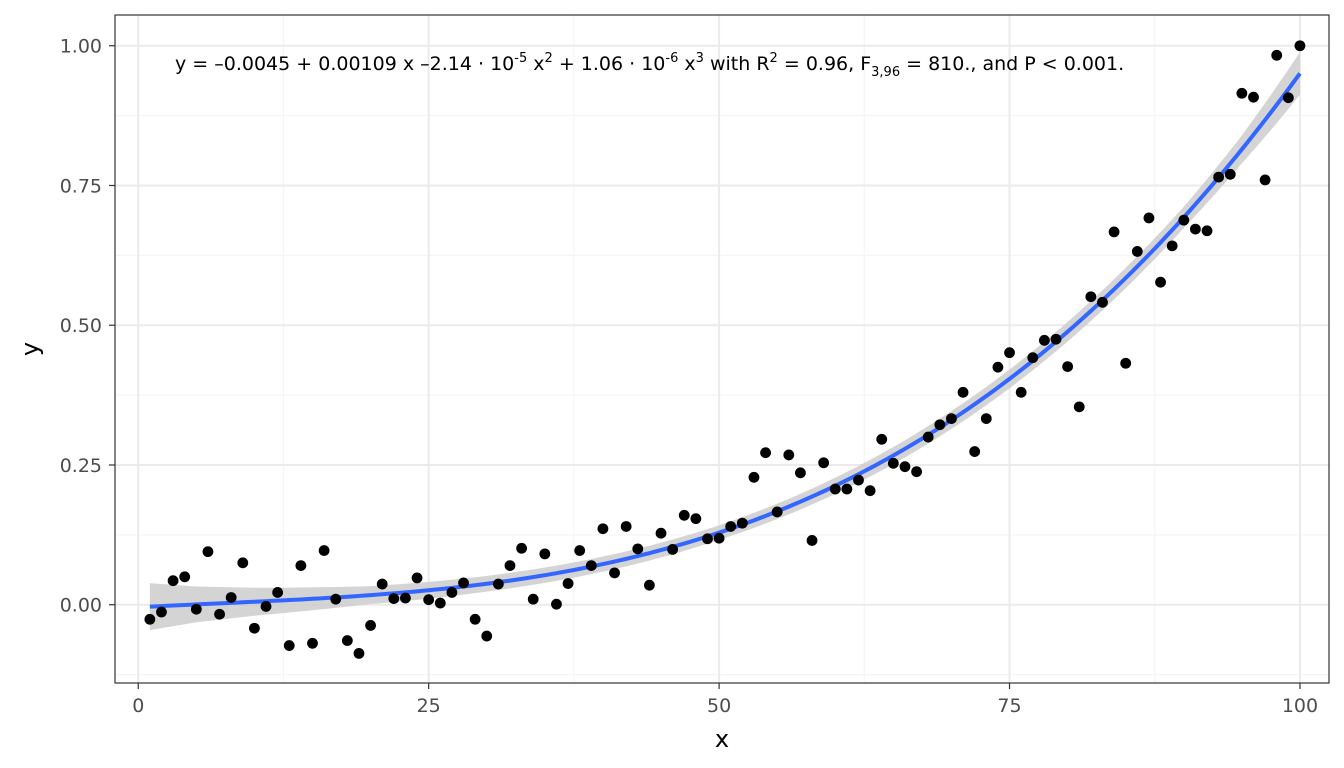 The width and height of the screenshot is (1344, 768). I want to click on eq-part: = 810., and P < 0.001., so click(1012, 64).